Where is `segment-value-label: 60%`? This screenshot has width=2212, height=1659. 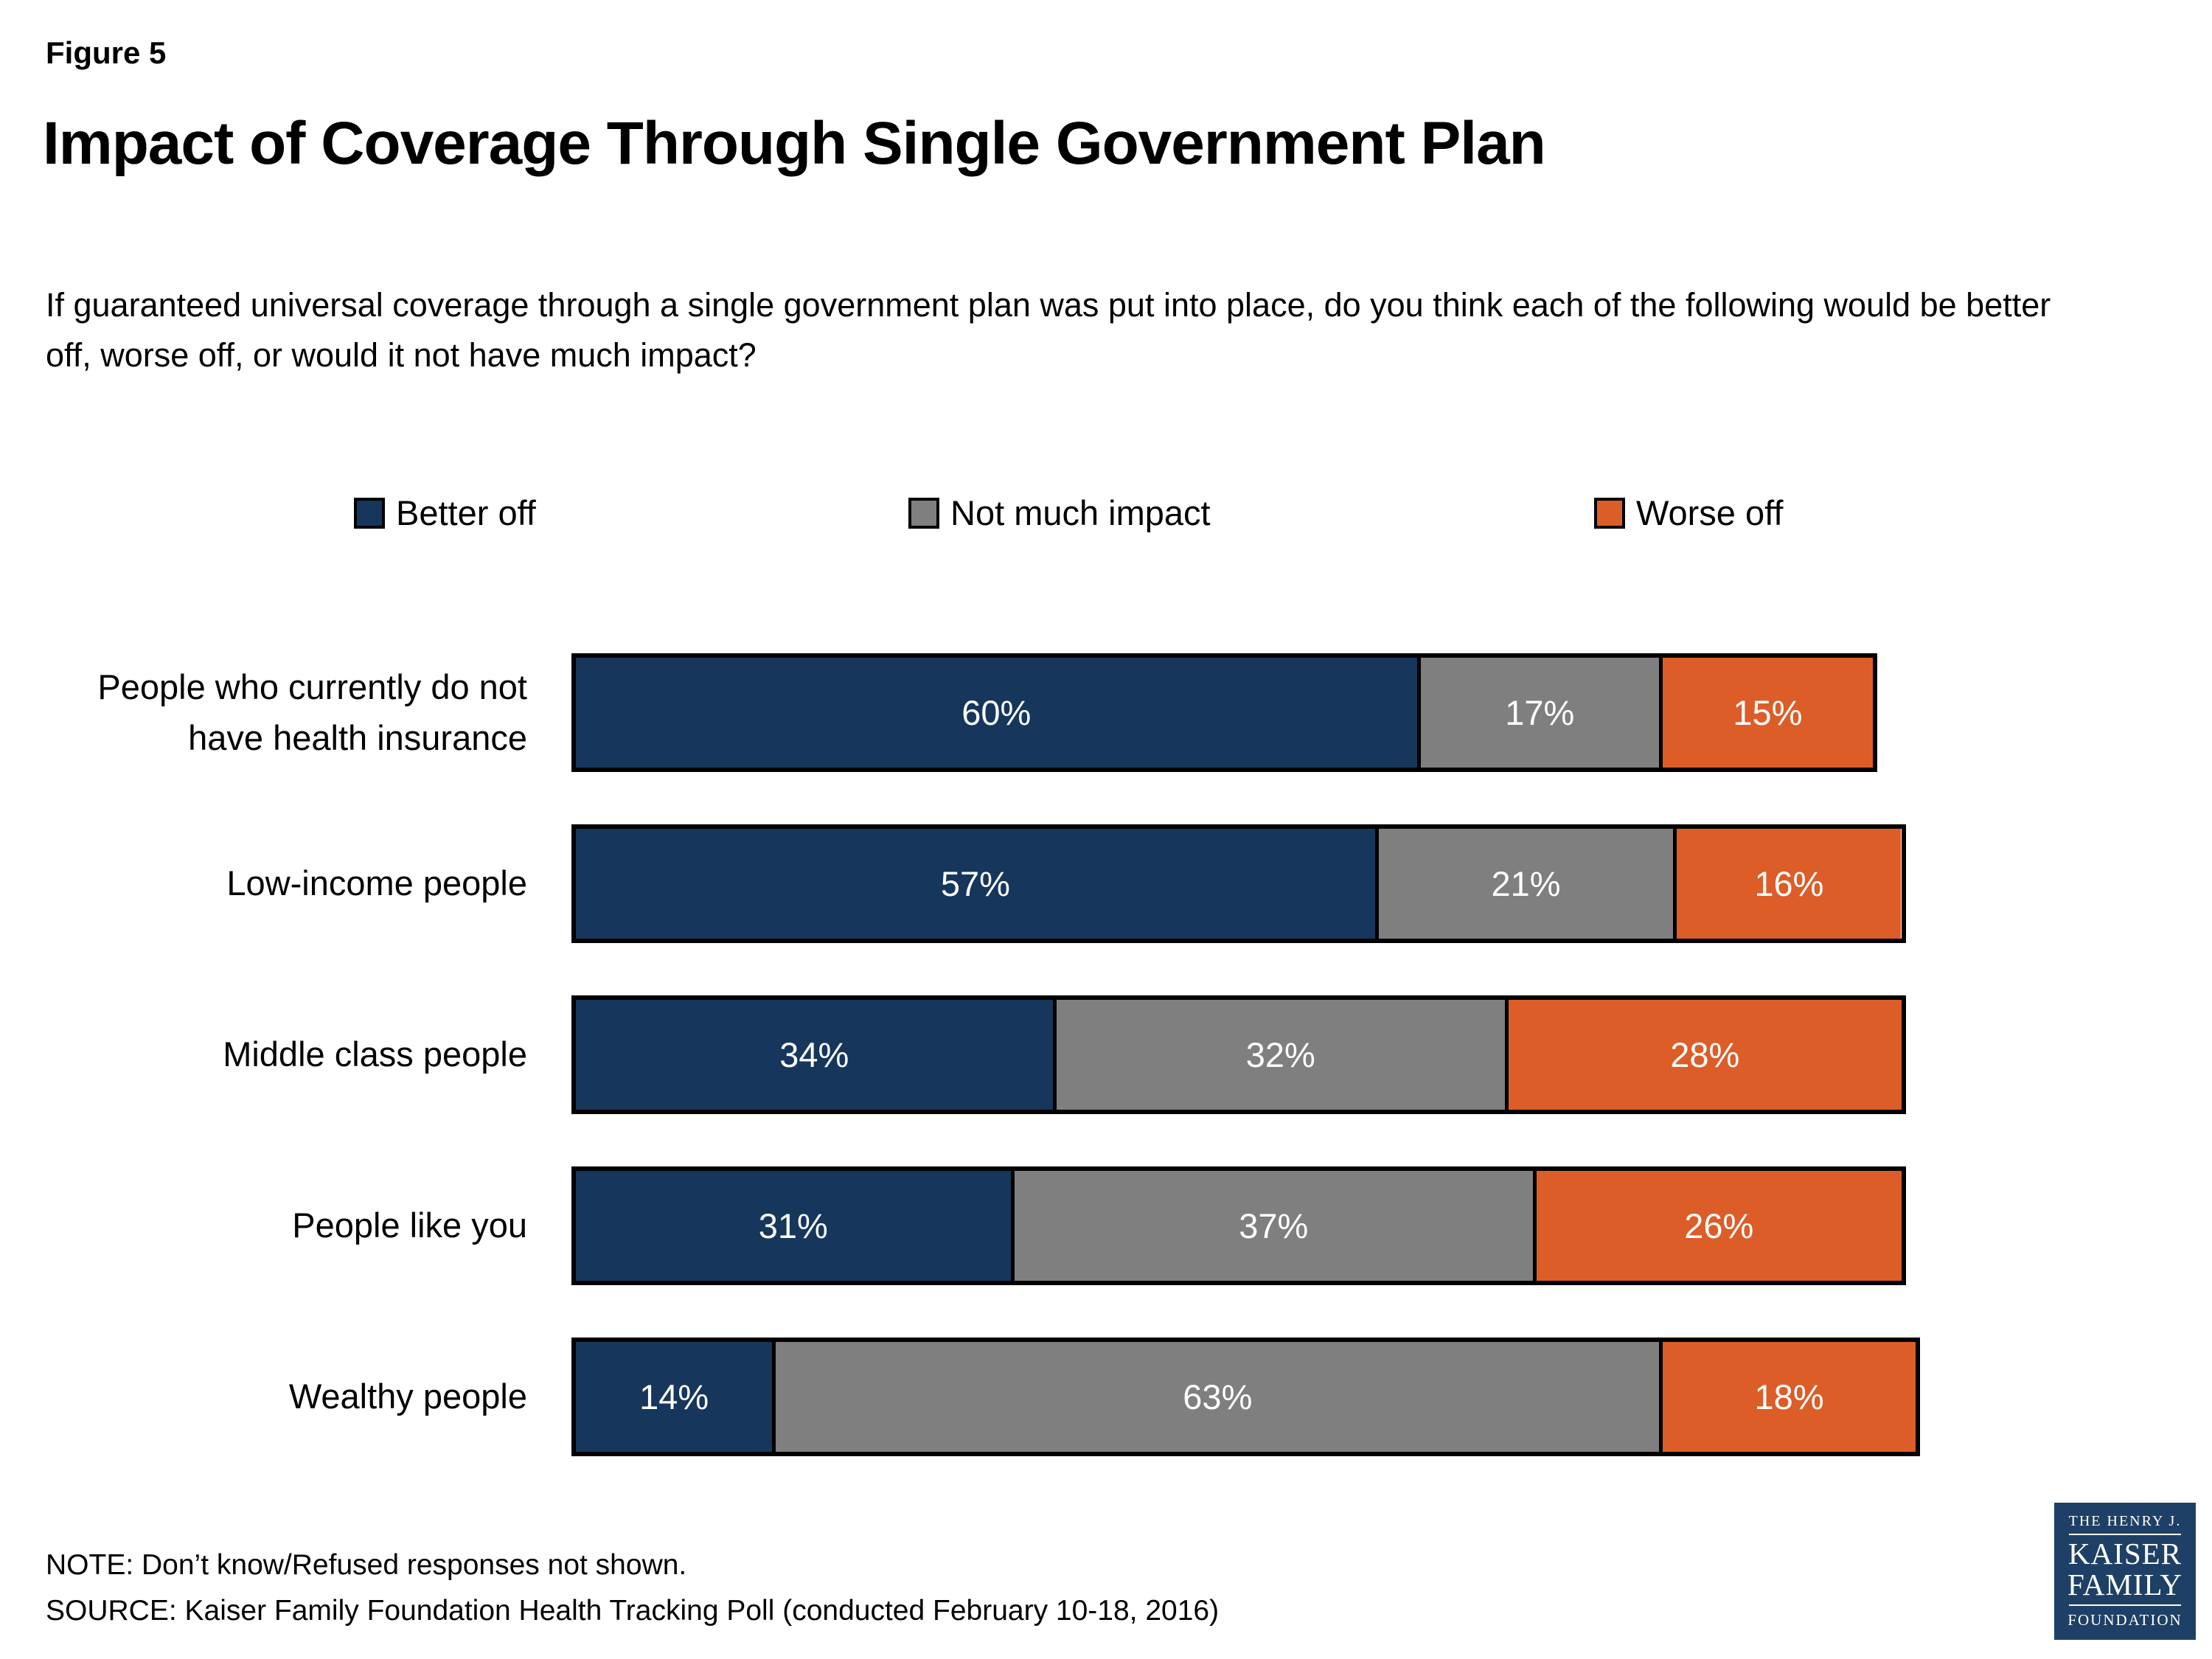 segment-value-label: 60% is located at coordinates (996, 712).